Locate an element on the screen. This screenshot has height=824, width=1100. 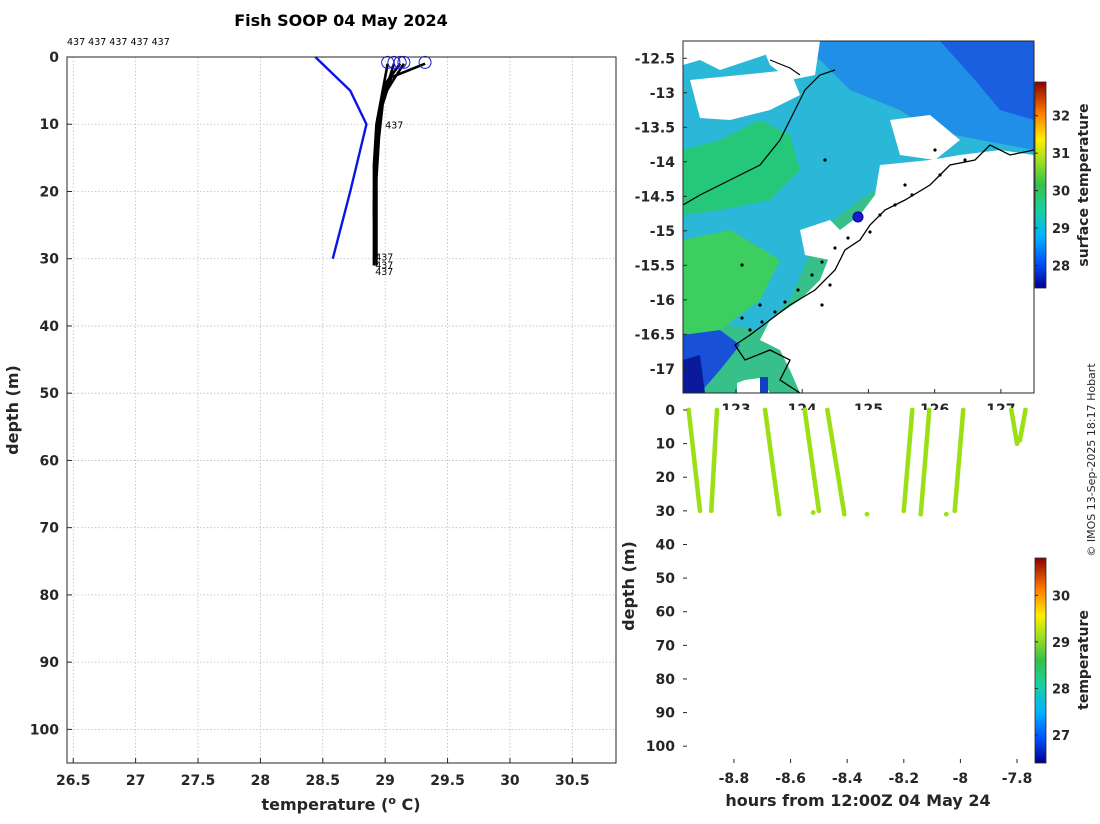
temp-colorbar-ticks: 27 28 29 30 is located at coordinates (1052, 666).